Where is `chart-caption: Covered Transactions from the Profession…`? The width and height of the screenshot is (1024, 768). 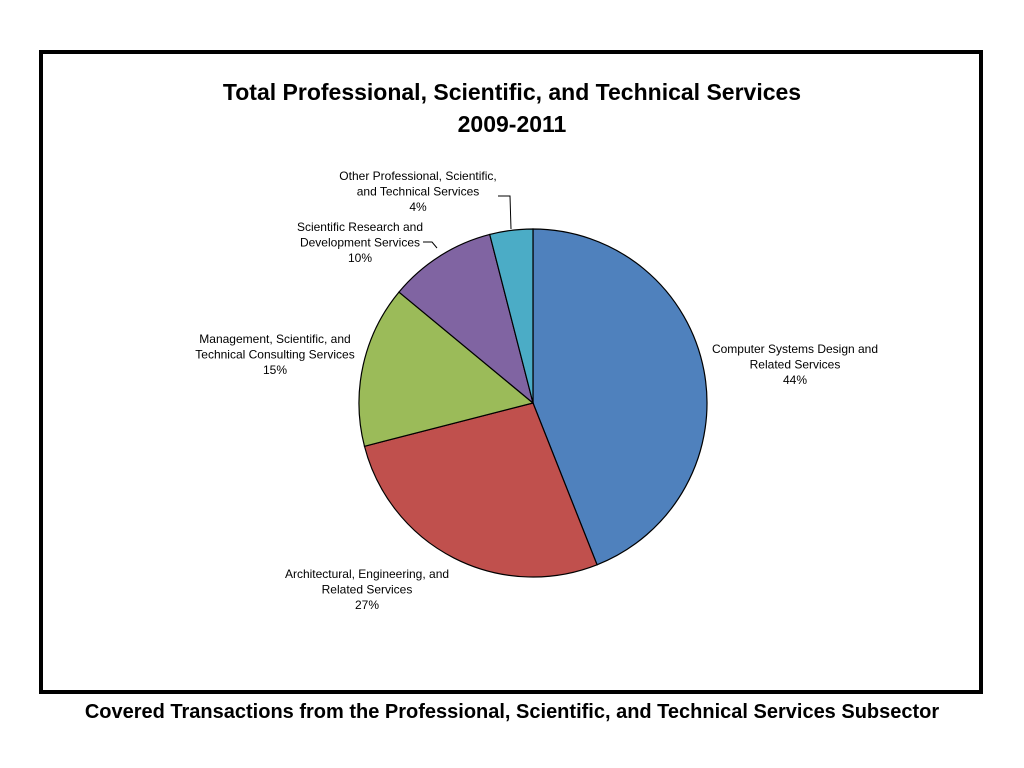 chart-caption: Covered Transactions from the Profession… is located at coordinates (512, 712).